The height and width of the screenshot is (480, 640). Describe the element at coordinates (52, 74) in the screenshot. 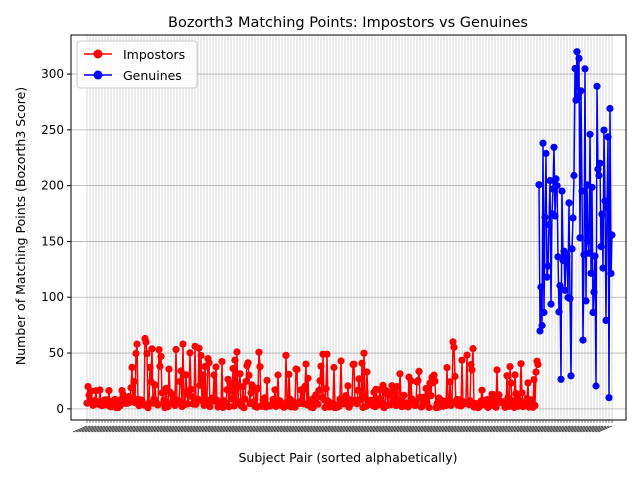

I see `y-tick-label: 300` at that location.